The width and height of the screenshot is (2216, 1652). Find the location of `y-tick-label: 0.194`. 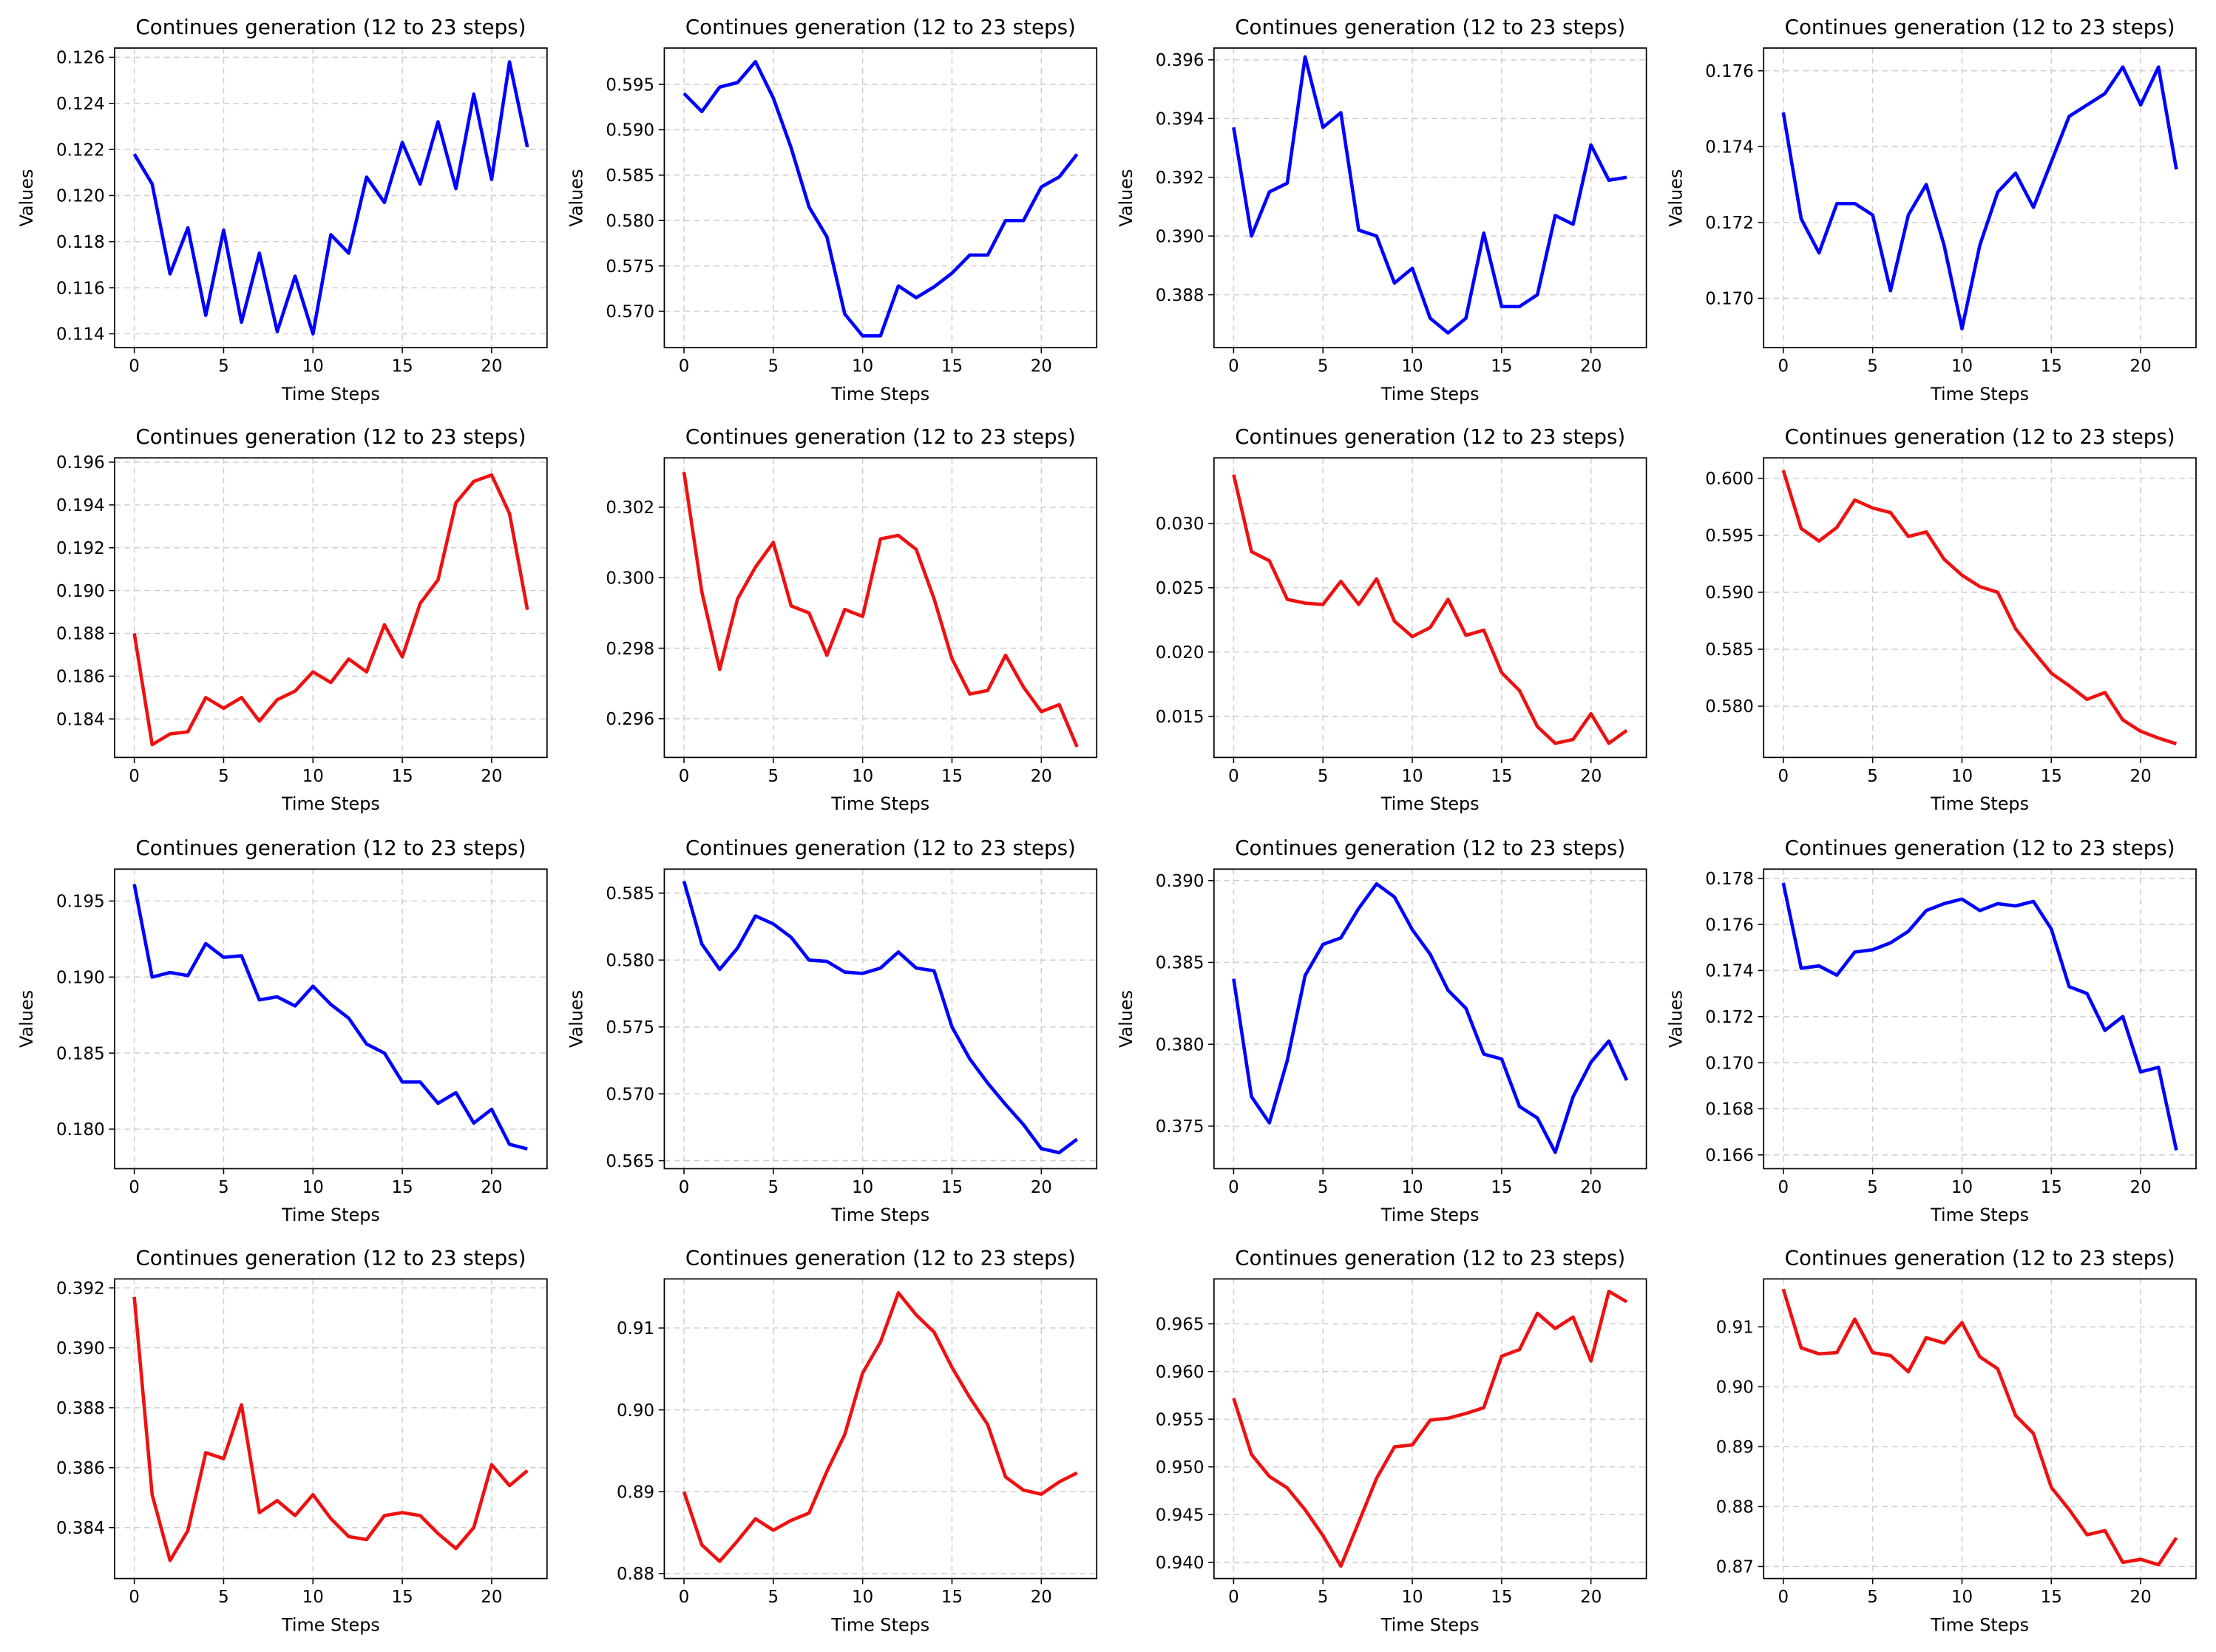

y-tick-label: 0.194 is located at coordinates (80, 505).